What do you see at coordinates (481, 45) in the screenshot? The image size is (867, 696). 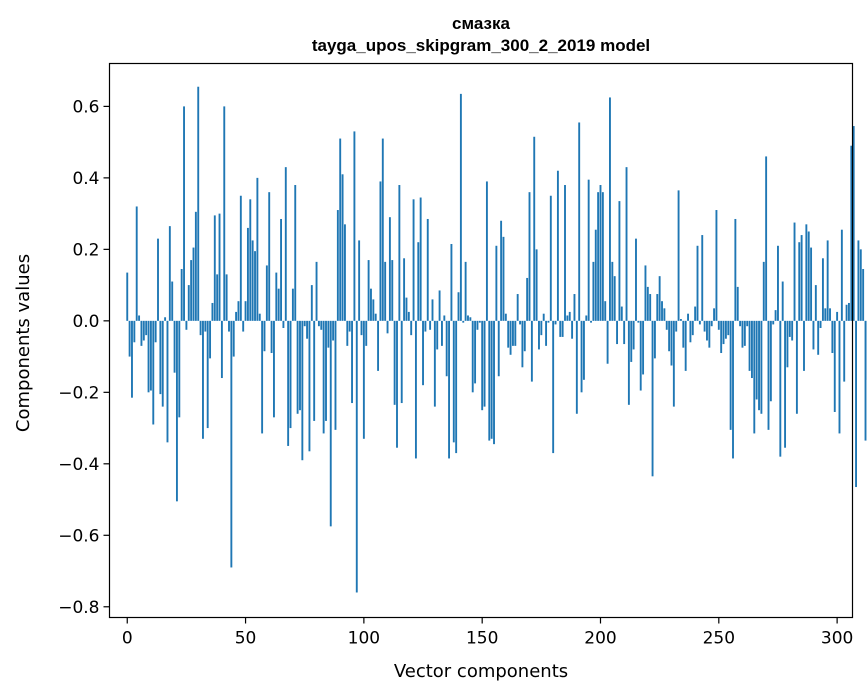 I see `chart-subtitle: tayga_upos_skipgram_300_2_2019 model` at bounding box center [481, 45].